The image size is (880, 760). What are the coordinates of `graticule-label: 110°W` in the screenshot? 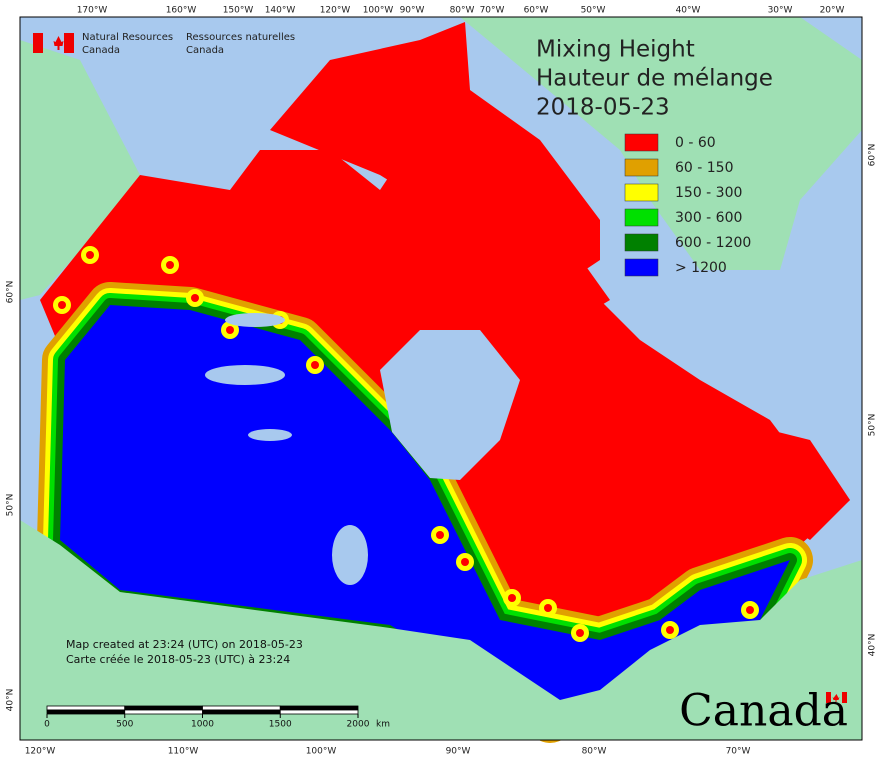 It's located at (183, 752).